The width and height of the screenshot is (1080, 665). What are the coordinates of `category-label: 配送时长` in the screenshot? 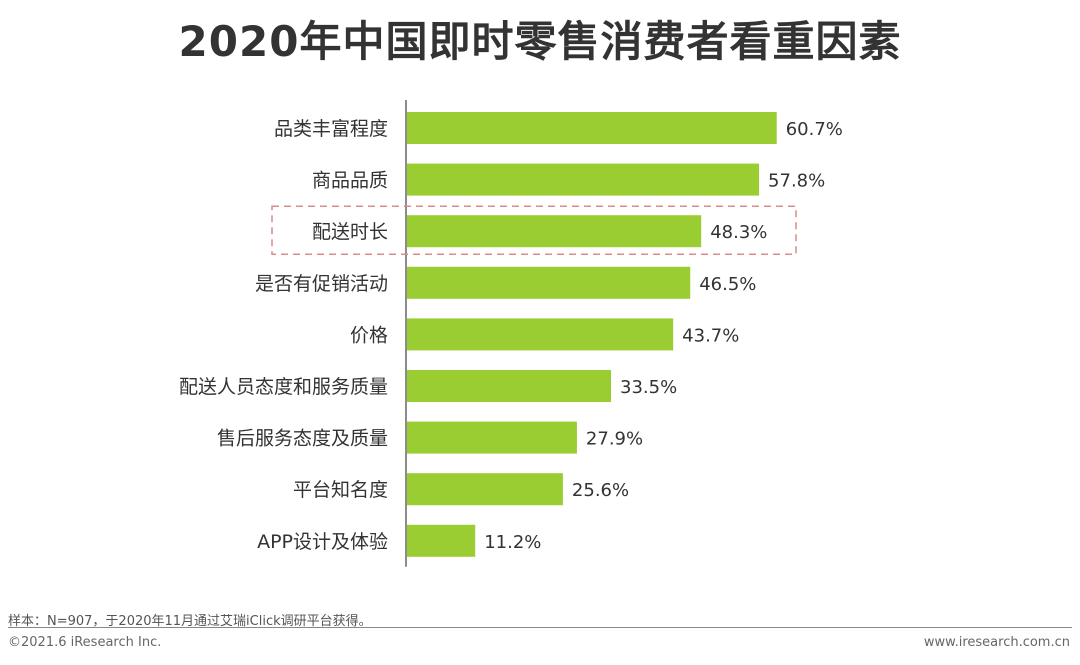 It's located at (350, 232).